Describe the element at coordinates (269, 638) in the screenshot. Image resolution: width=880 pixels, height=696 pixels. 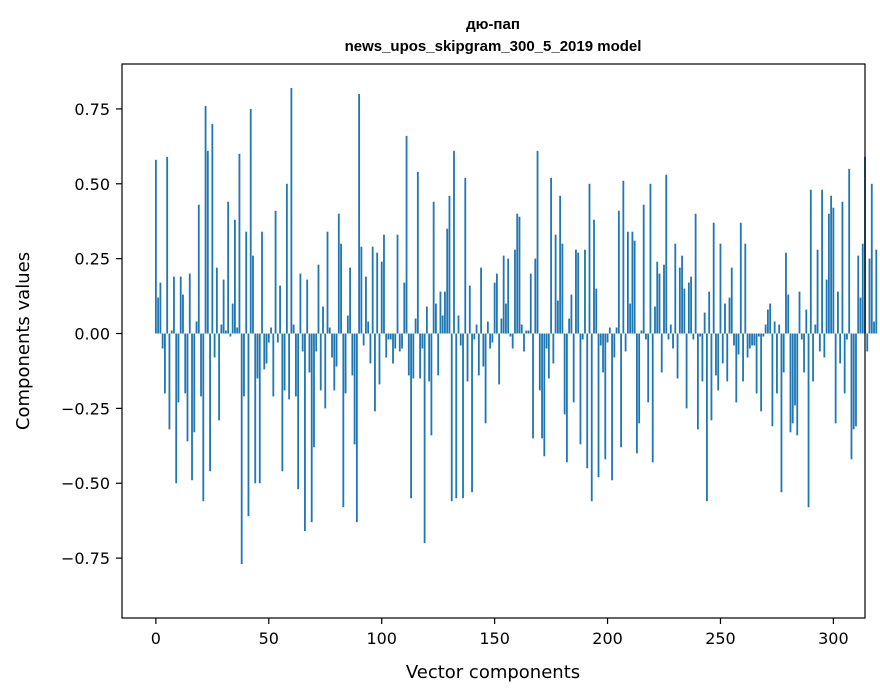
I see `x-tick-label: 50` at that location.